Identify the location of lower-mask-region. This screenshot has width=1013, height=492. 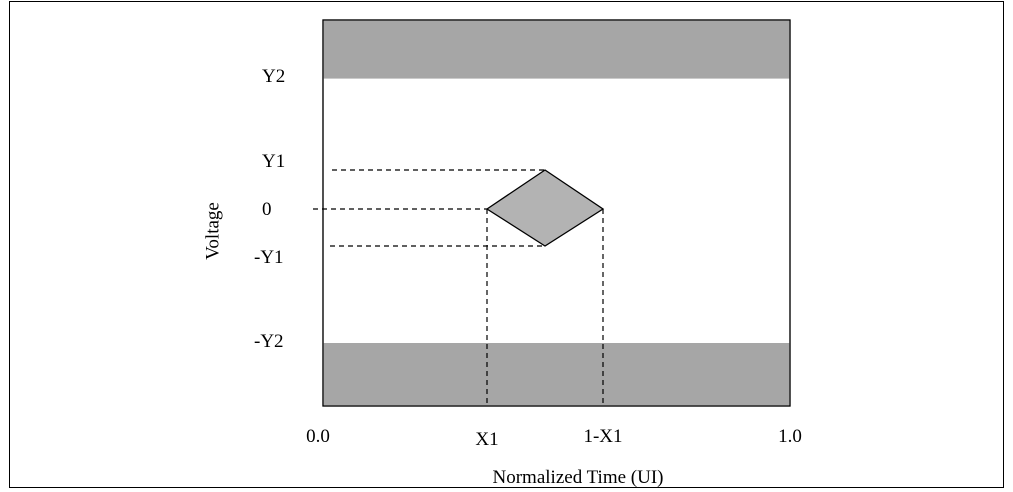
(556, 374).